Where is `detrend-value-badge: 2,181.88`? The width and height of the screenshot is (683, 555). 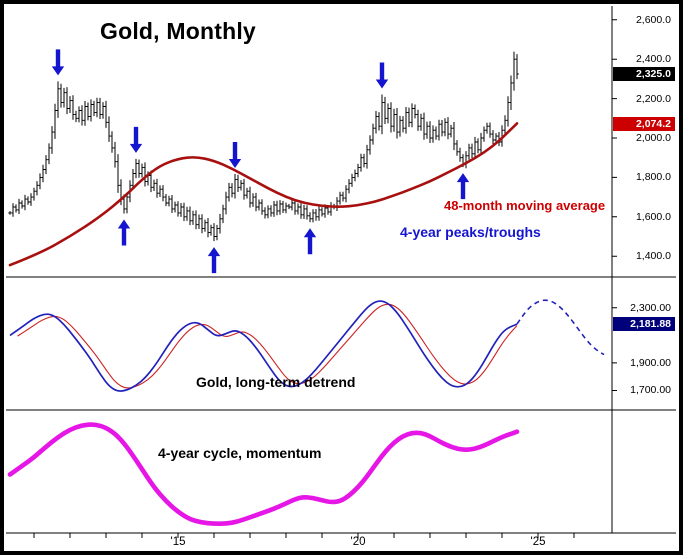
detrend-value-badge: 2,181.88 is located at coordinates (644, 324).